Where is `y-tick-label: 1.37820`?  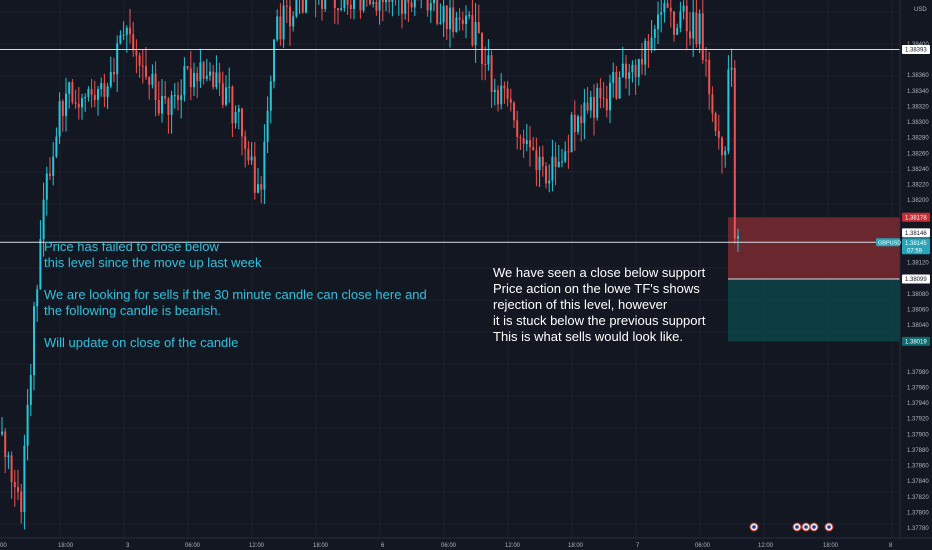 y-tick-label: 1.37820 is located at coordinates (918, 498).